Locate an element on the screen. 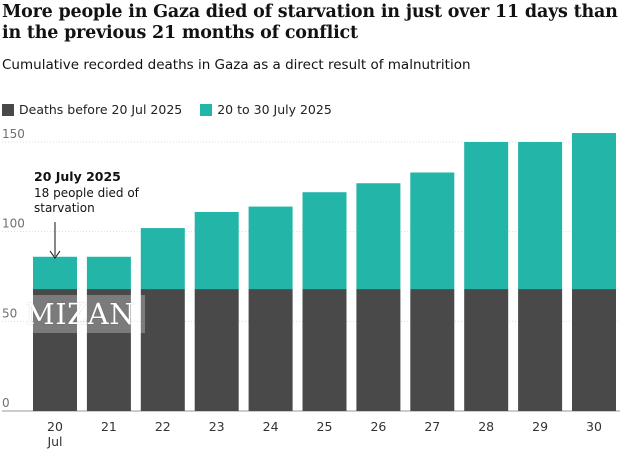 The image size is (634, 452). legend-label-before: Deaths before 20 Jul 2025 is located at coordinates (101, 109).